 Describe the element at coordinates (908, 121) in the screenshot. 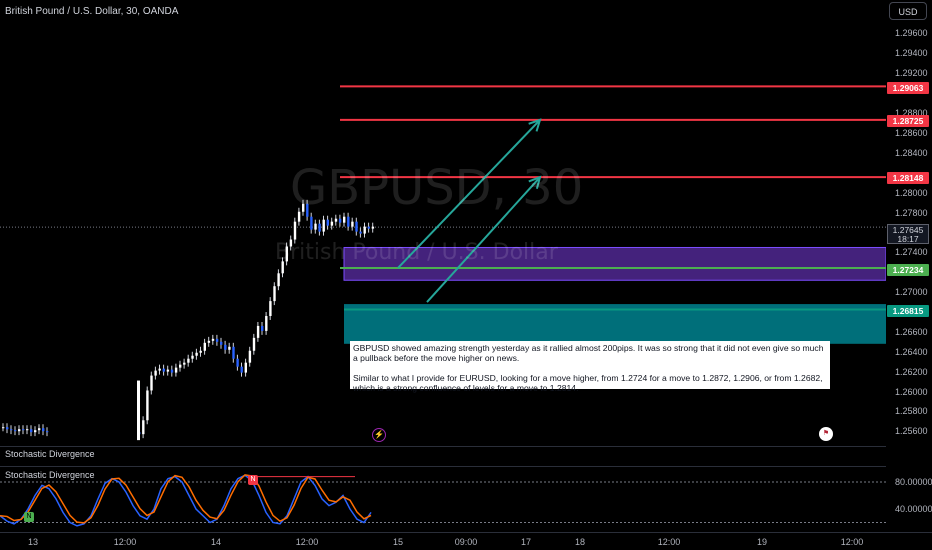

I see `level-tag-2: 1.28725` at that location.